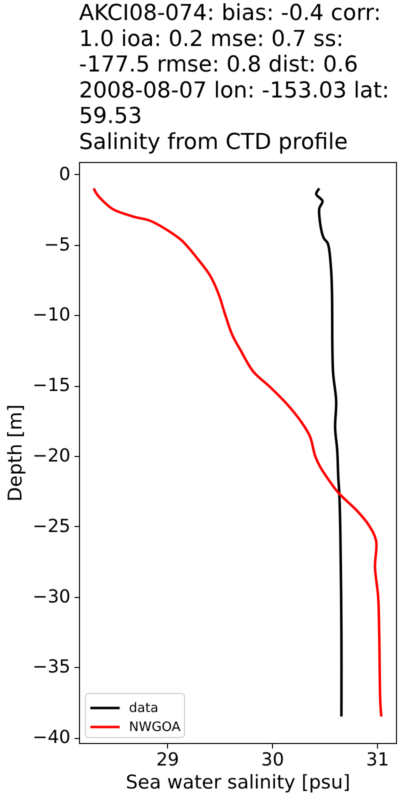 The height and width of the screenshot is (800, 400). Describe the element at coordinates (51, 667) in the screenshot. I see `y-tick-label: −35` at that location.